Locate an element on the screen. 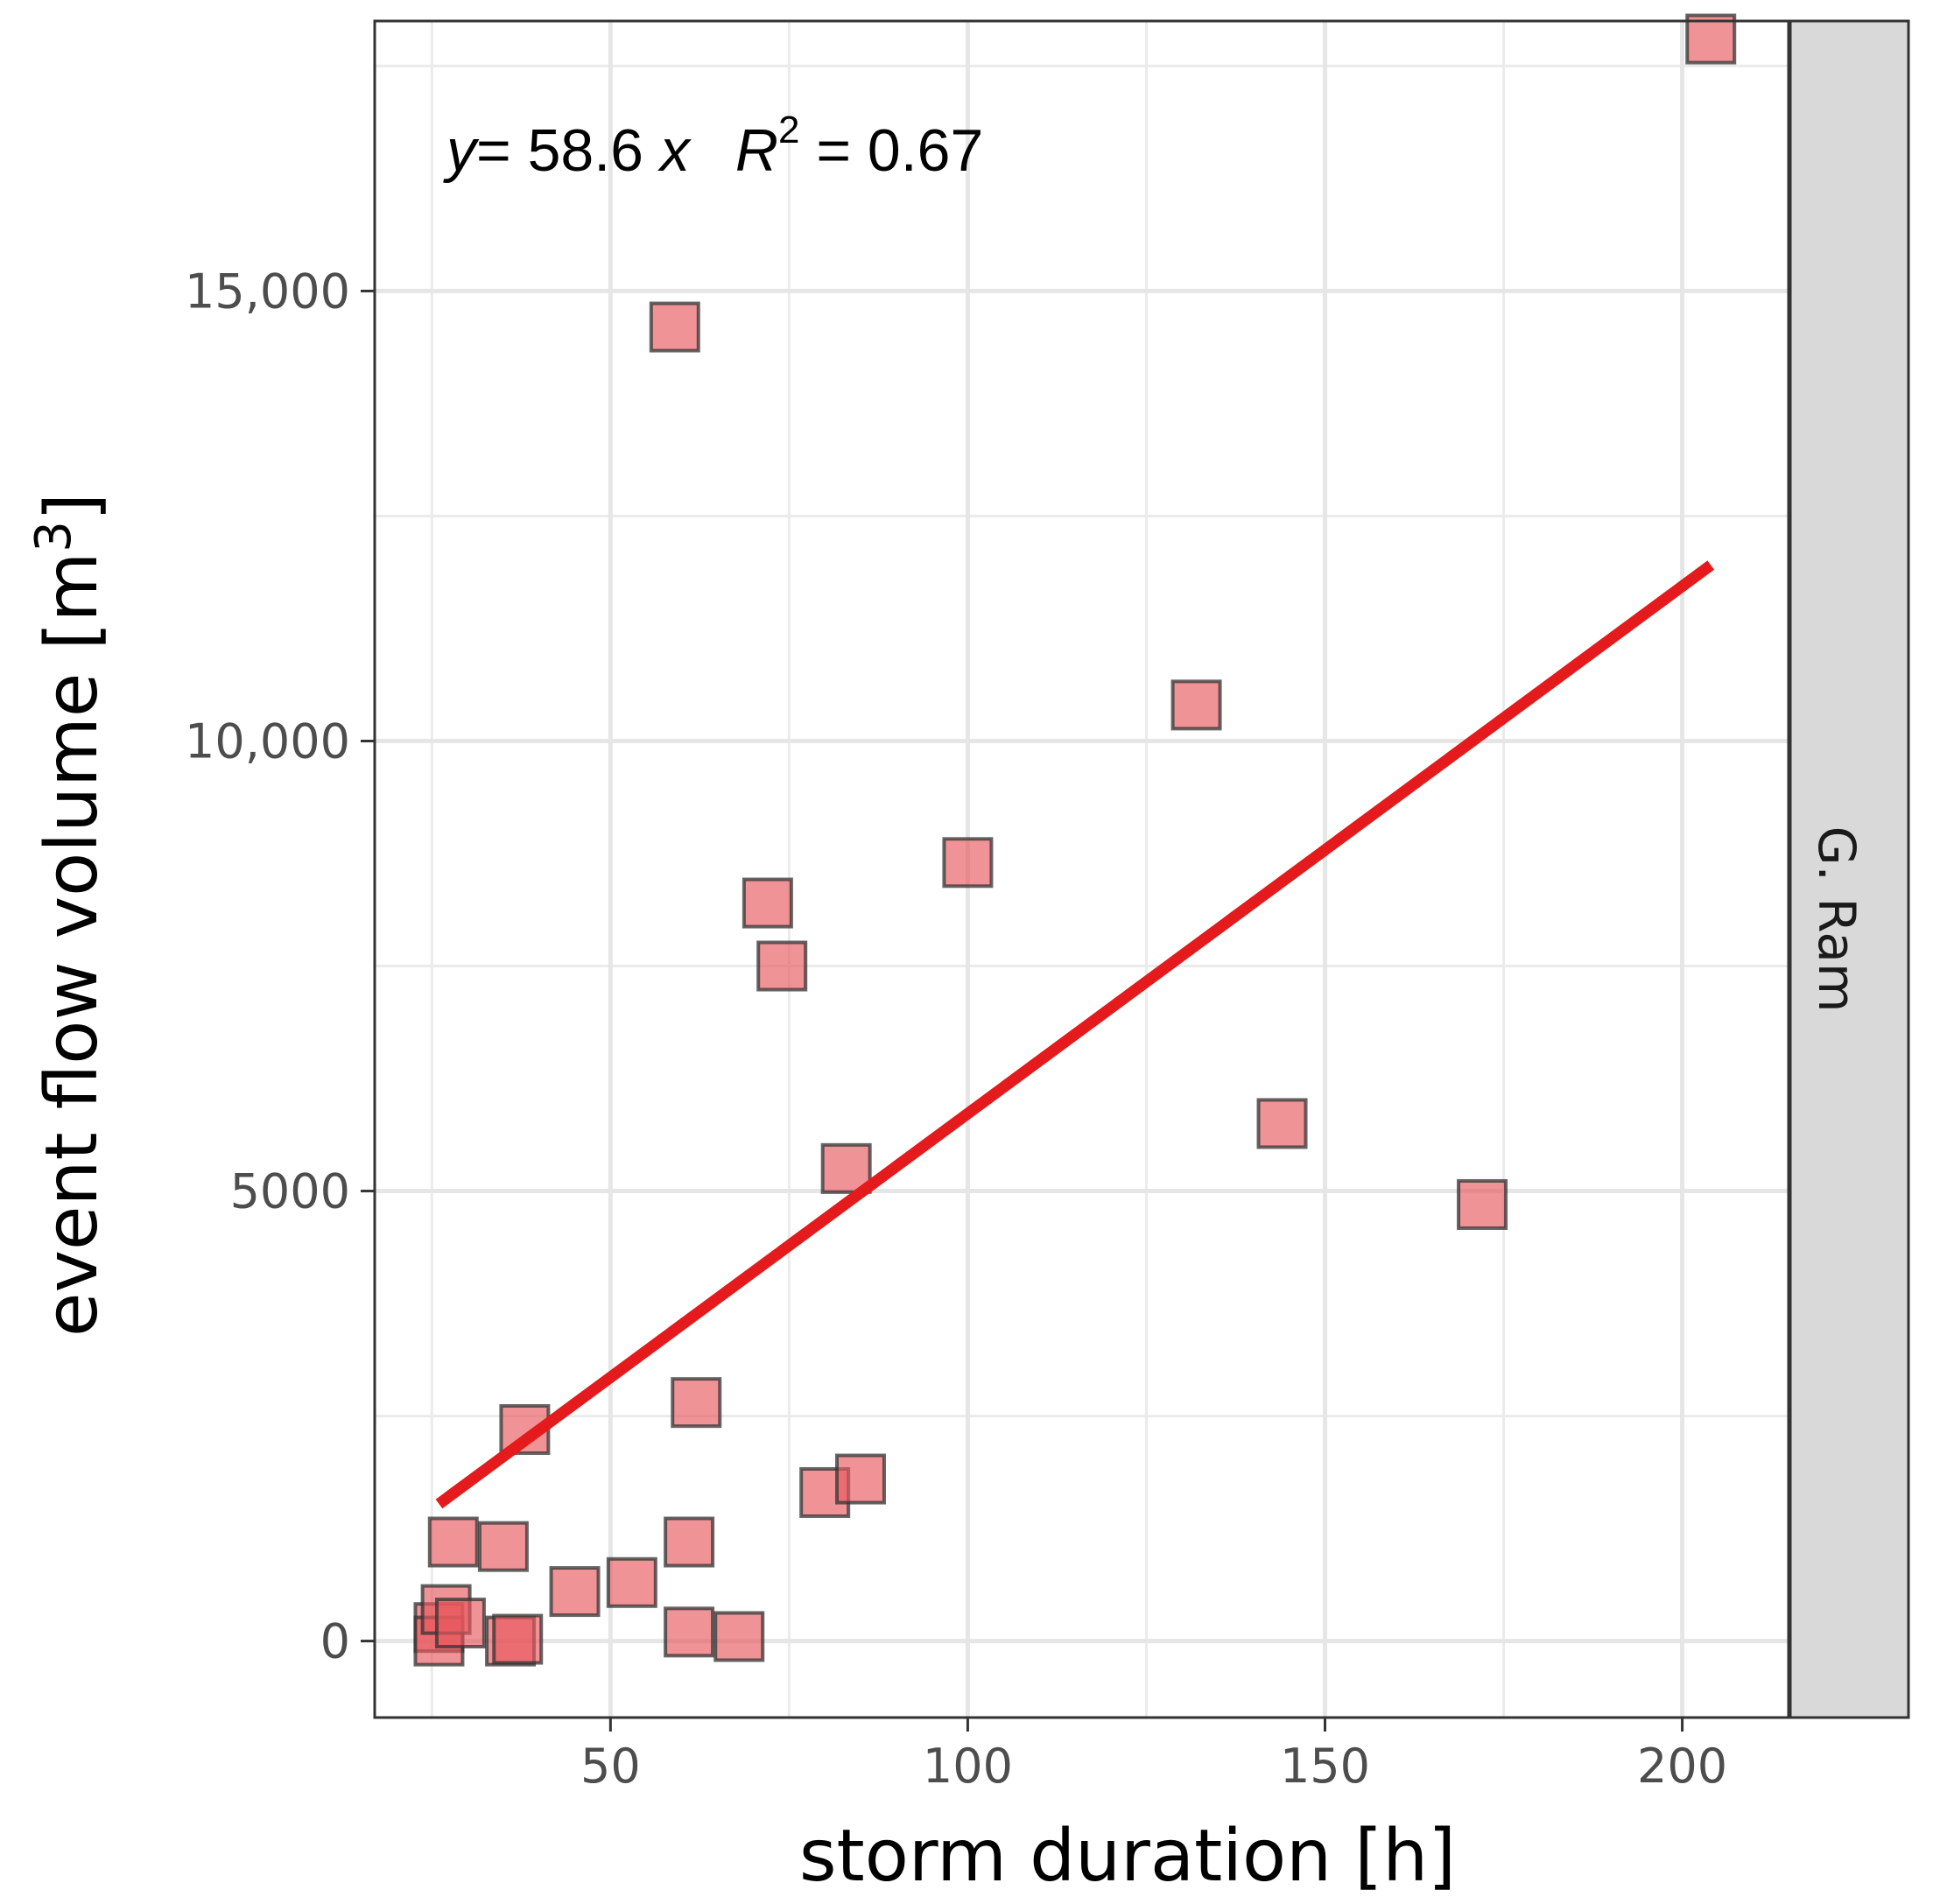 This screenshot has width=1933, height=1904. x-tick-label: 200 is located at coordinates (1682, 1766).